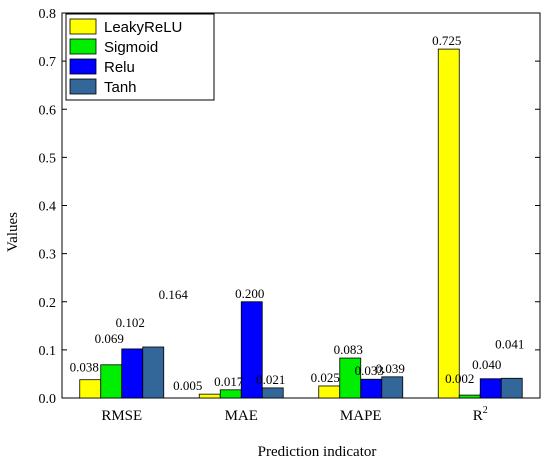 The width and height of the screenshot is (550, 463). Describe the element at coordinates (480, 414) in the screenshot. I see `x-tick-label: R2` at that location.